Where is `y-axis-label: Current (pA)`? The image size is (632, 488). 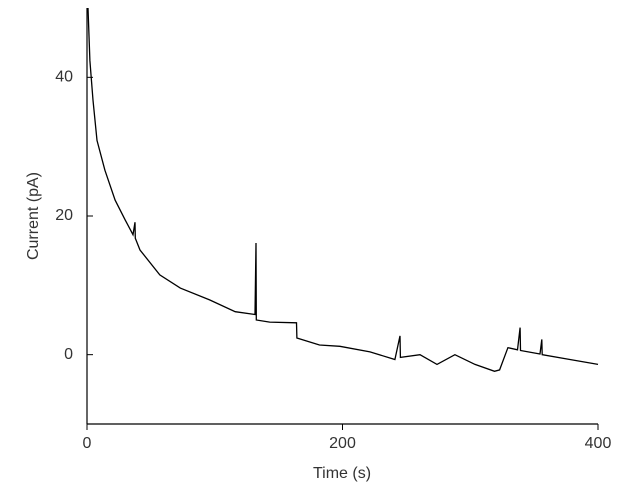 y-axis-label: Current (pA) is located at coordinates (33, 216).